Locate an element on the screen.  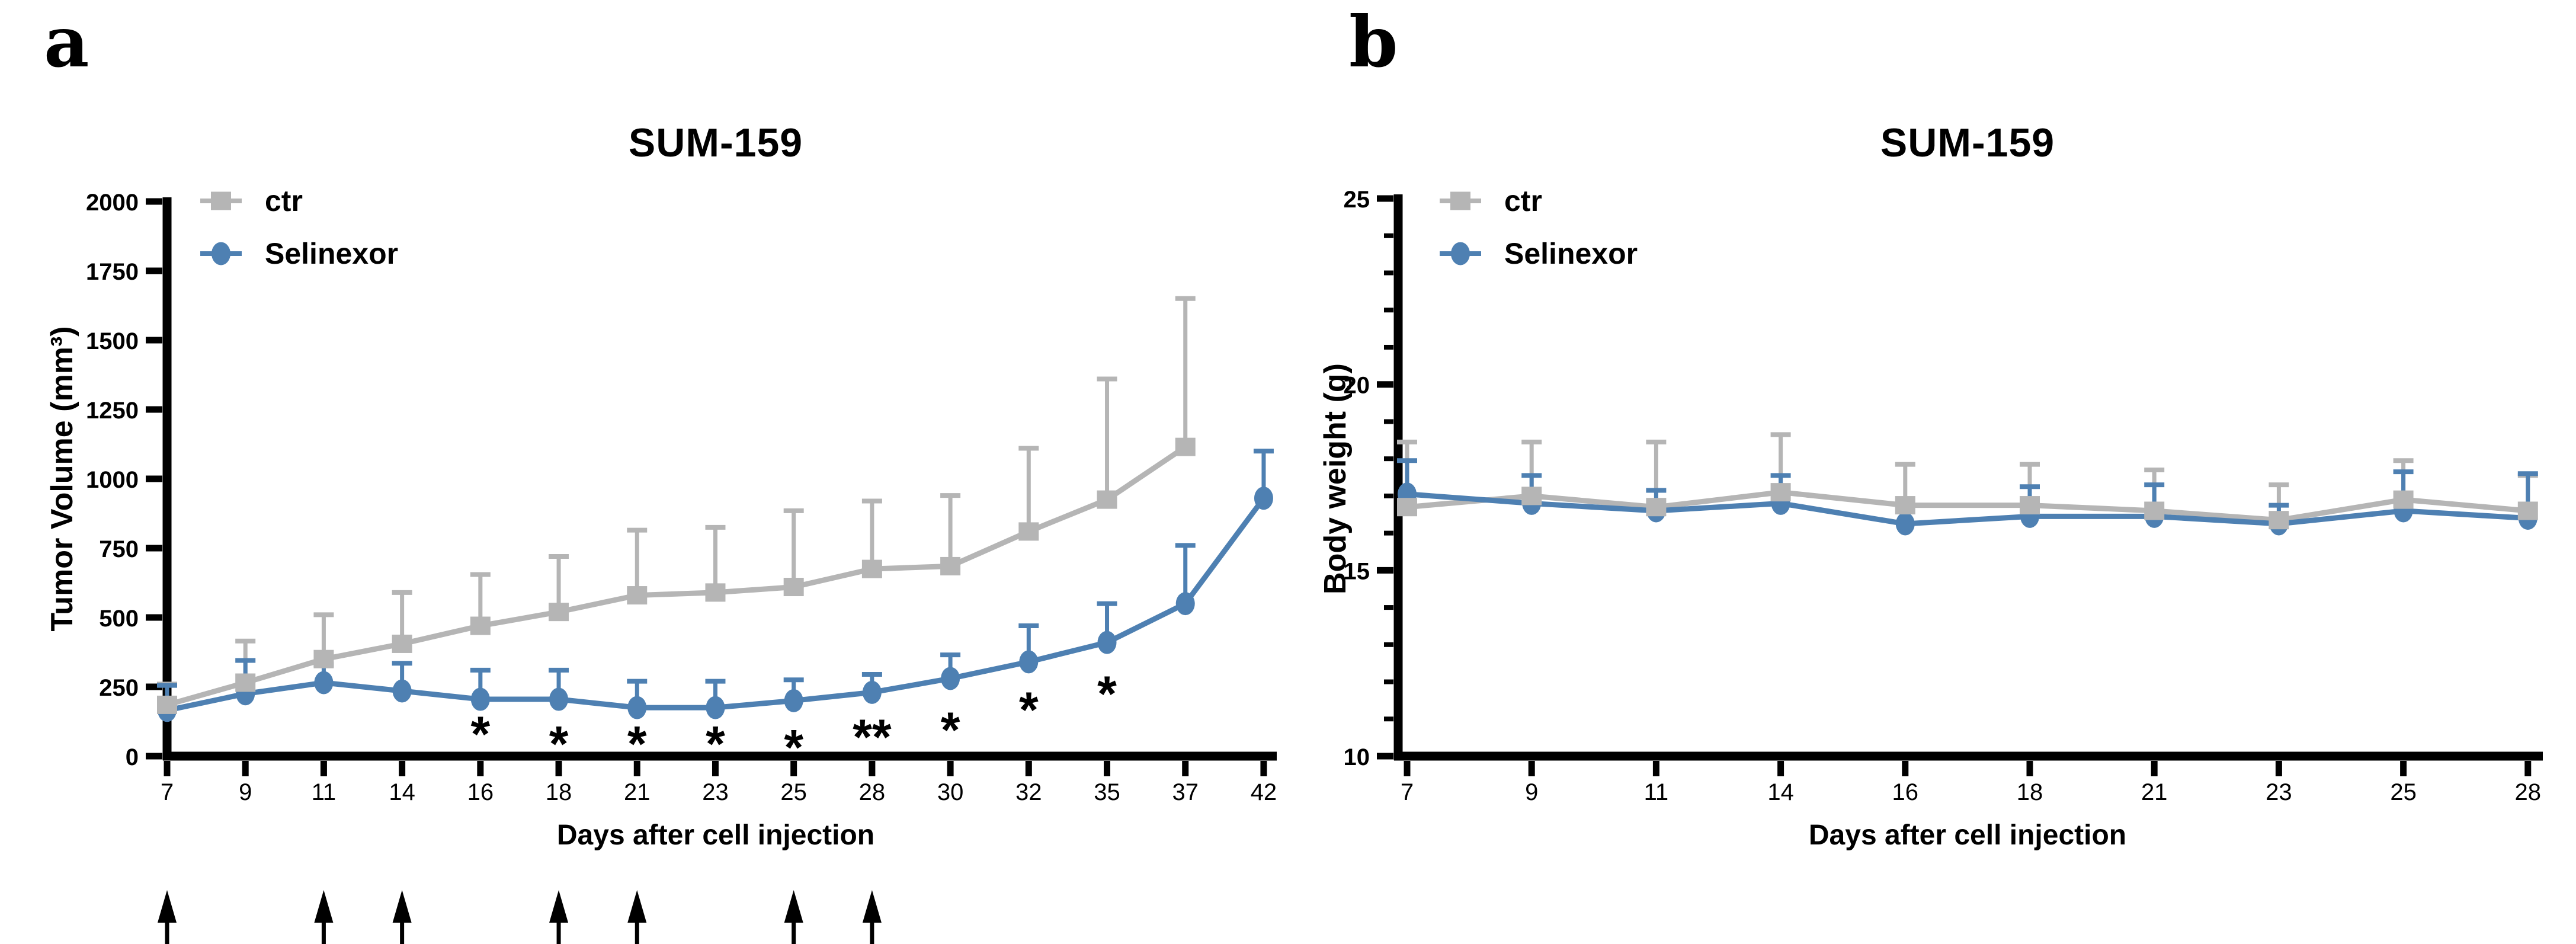
legend-selinexor-marker-icon is located at coordinates (1460, 253).